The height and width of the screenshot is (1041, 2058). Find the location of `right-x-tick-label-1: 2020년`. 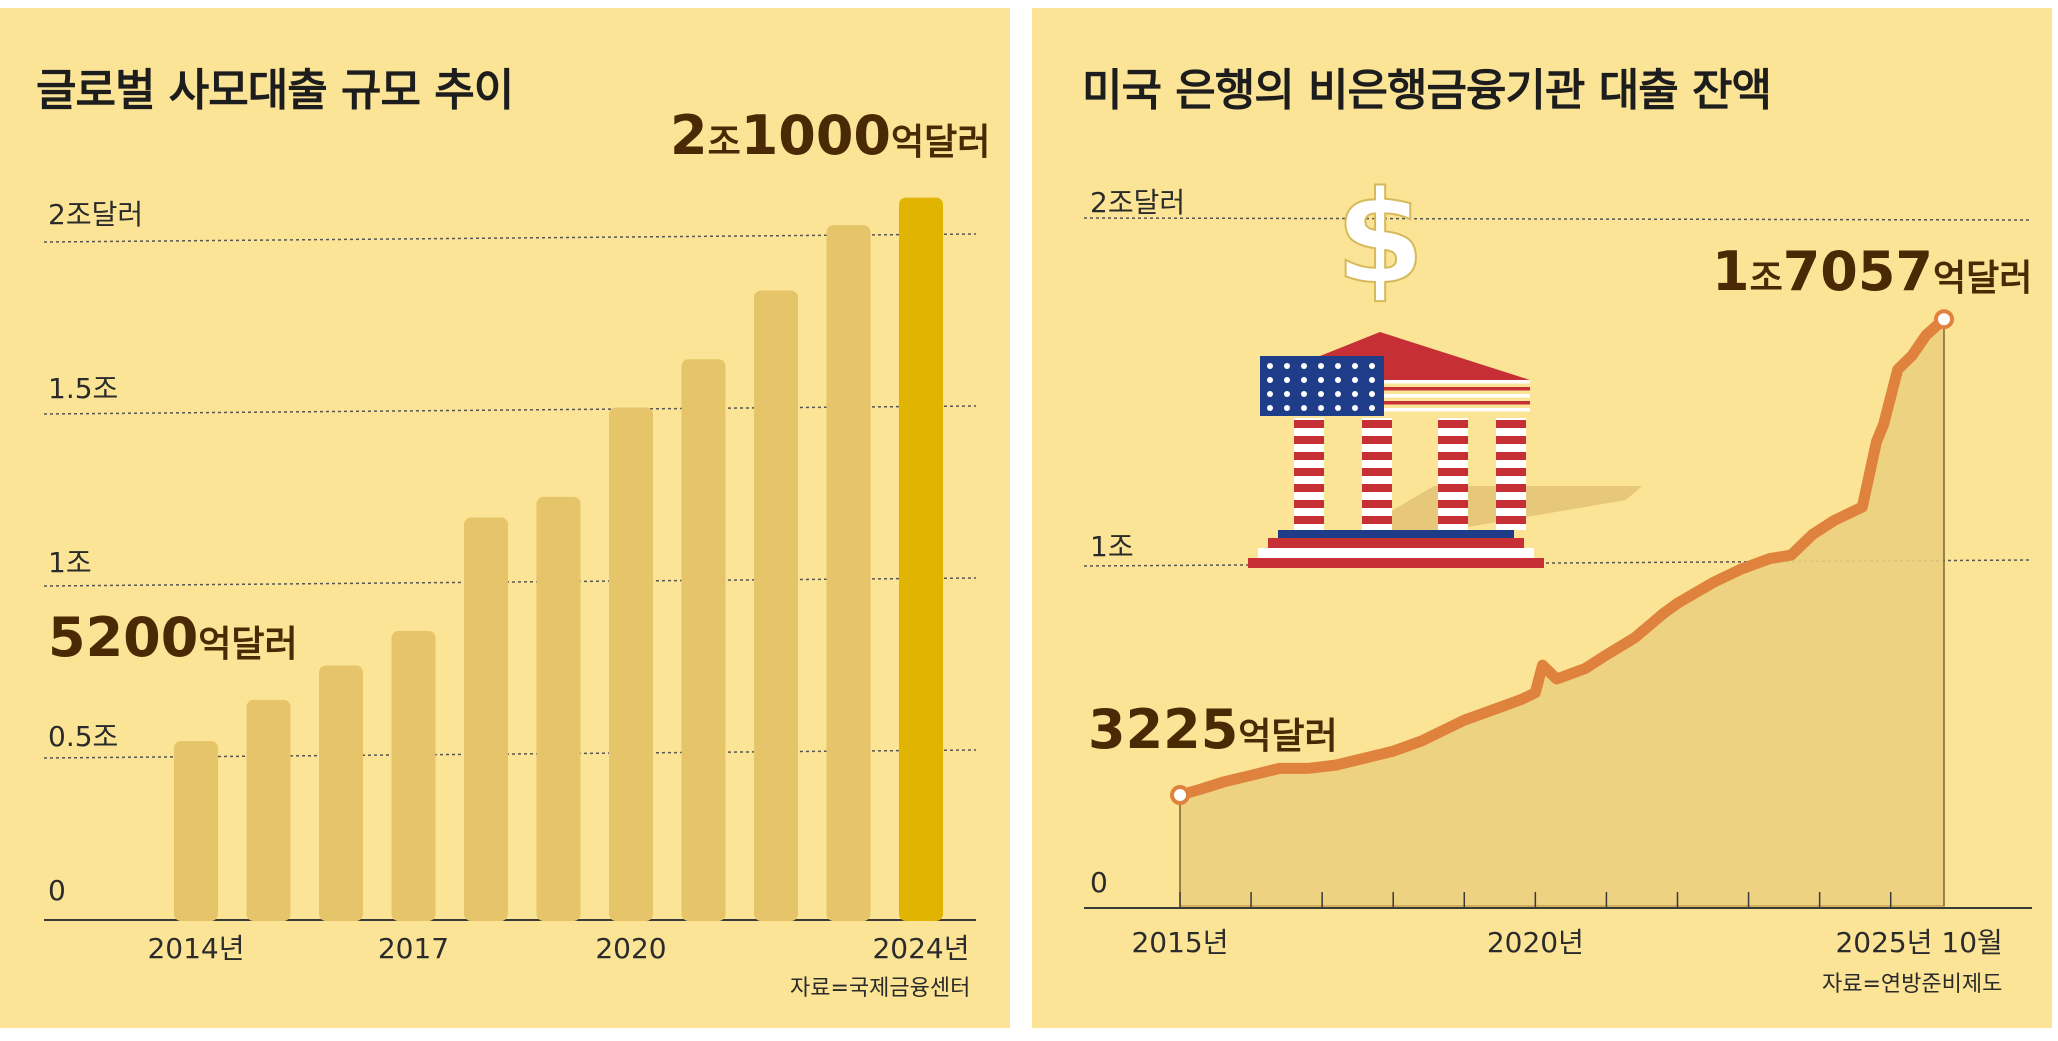

right-x-tick-label-1: 2020년 is located at coordinates (1535, 942).